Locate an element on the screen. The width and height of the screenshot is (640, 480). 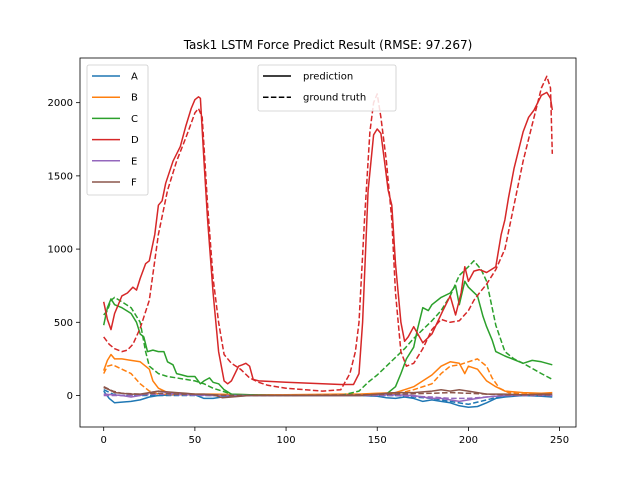
x-tick-label: 0 is located at coordinates (104, 440).